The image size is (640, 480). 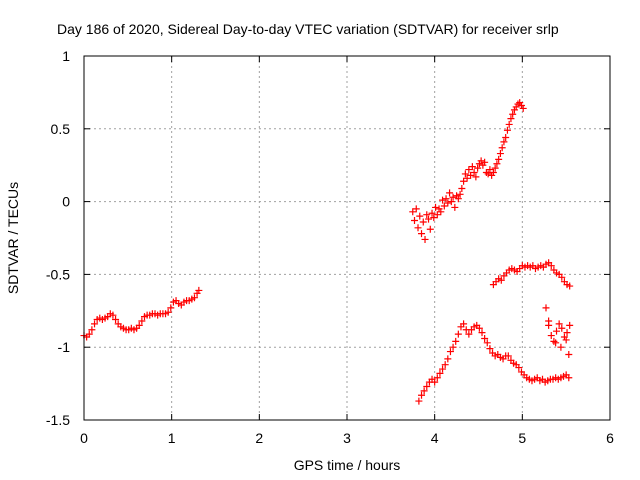 I want to click on y-tick-label: -1.5, so click(x=58, y=420).